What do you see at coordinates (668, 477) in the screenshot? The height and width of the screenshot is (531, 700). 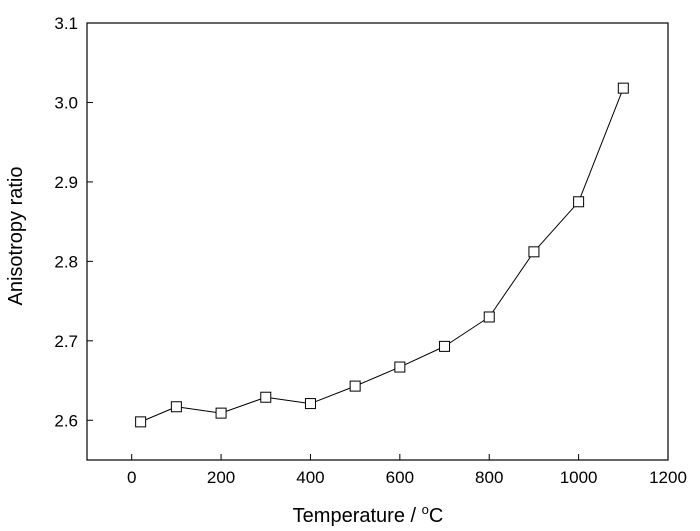 I see `x-tick-label: 1200` at bounding box center [668, 477].